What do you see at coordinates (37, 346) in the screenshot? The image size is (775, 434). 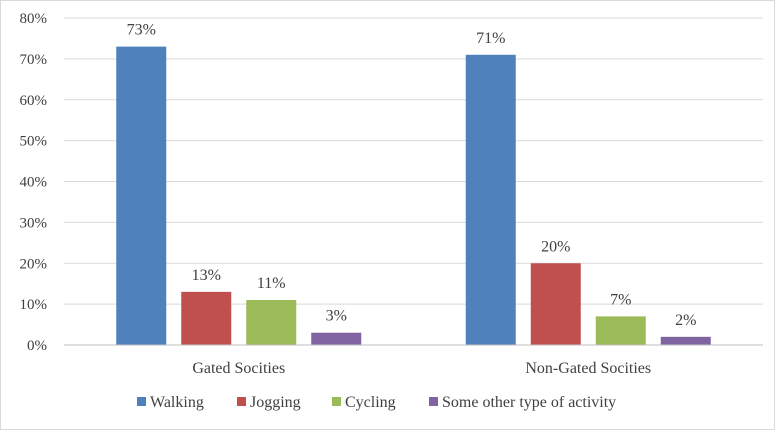 I see `y-tick-label: 0%` at bounding box center [37, 346].